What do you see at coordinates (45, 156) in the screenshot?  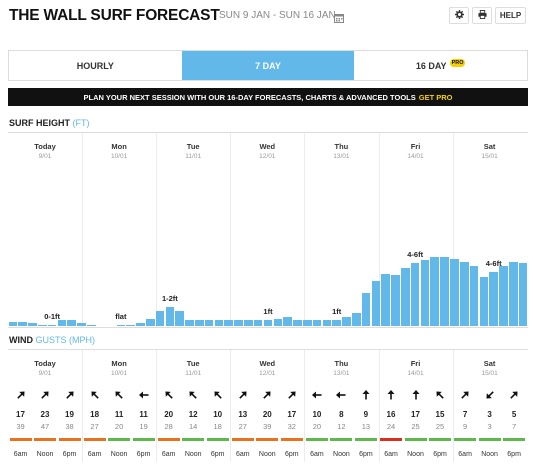 I see `day-date: 9/01` at bounding box center [45, 156].